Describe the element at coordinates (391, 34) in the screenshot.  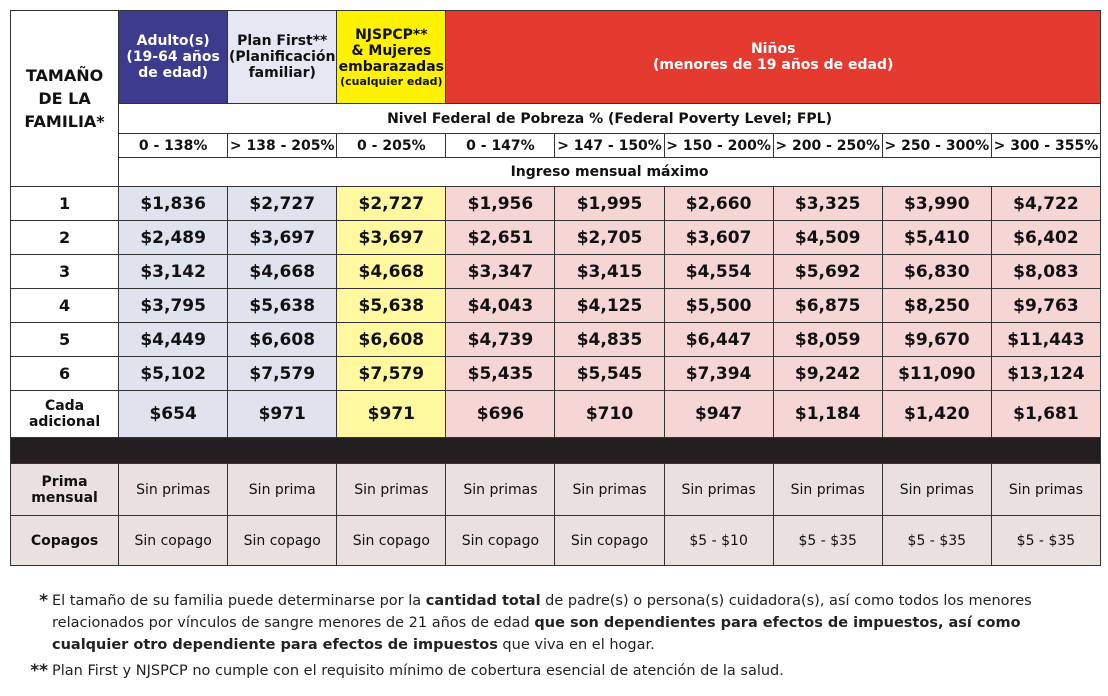
I see `text: NJSPCP**` at that location.